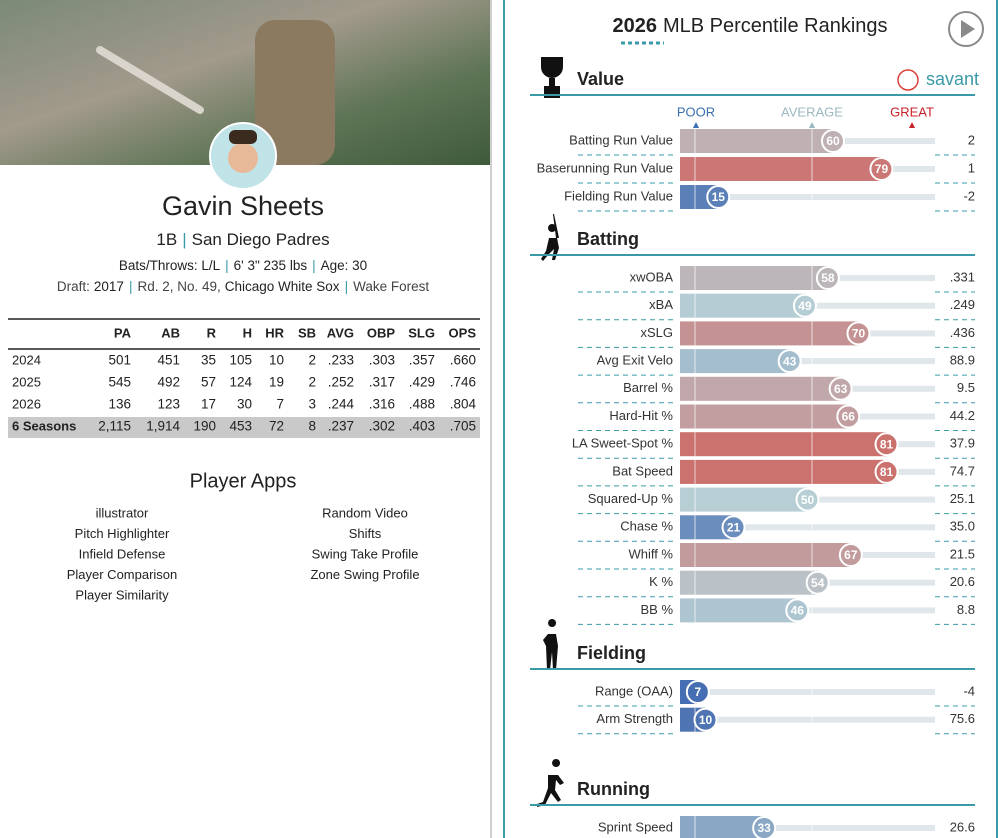 This screenshot has height=838, width=1000. I want to click on percentile-label: 58, so click(828, 278).